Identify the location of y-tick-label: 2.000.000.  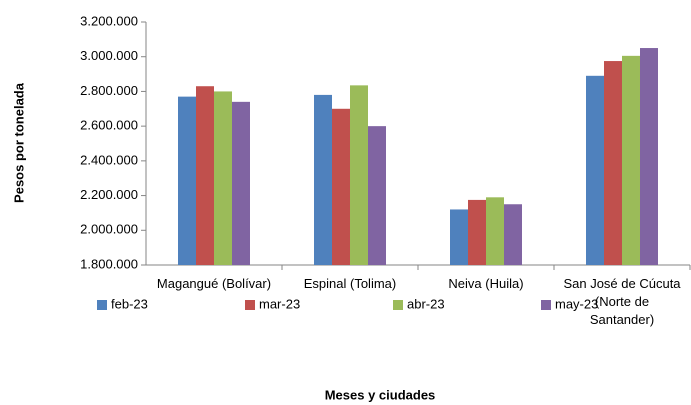
(109, 229).